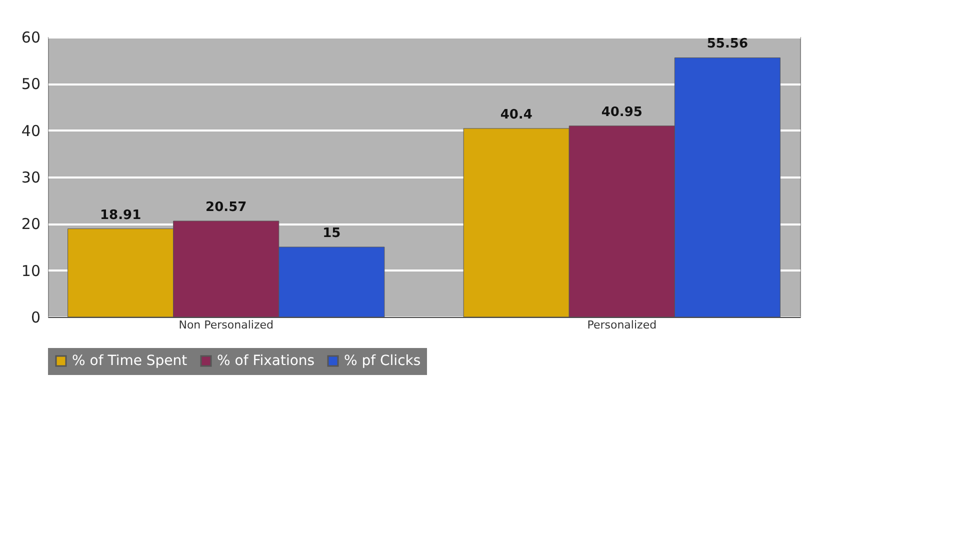 The width and height of the screenshot is (959, 543). Describe the element at coordinates (226, 325) in the screenshot. I see `x-tick-label: Non Personalized` at that location.